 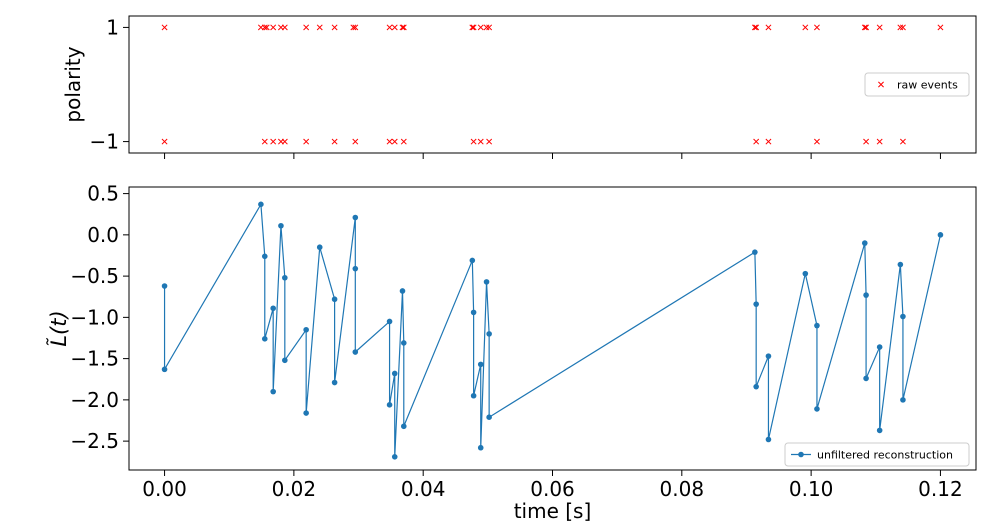 What do you see at coordinates (73, 84) in the screenshot?
I see `y-axis-label: polarity` at bounding box center [73, 84].